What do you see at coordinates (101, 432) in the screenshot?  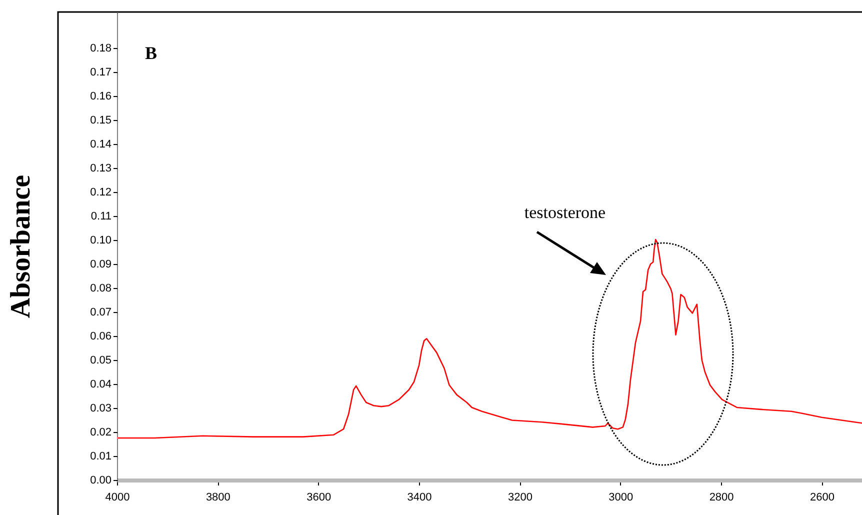 I see `y-tick-label: 0.02` at bounding box center [101, 432].